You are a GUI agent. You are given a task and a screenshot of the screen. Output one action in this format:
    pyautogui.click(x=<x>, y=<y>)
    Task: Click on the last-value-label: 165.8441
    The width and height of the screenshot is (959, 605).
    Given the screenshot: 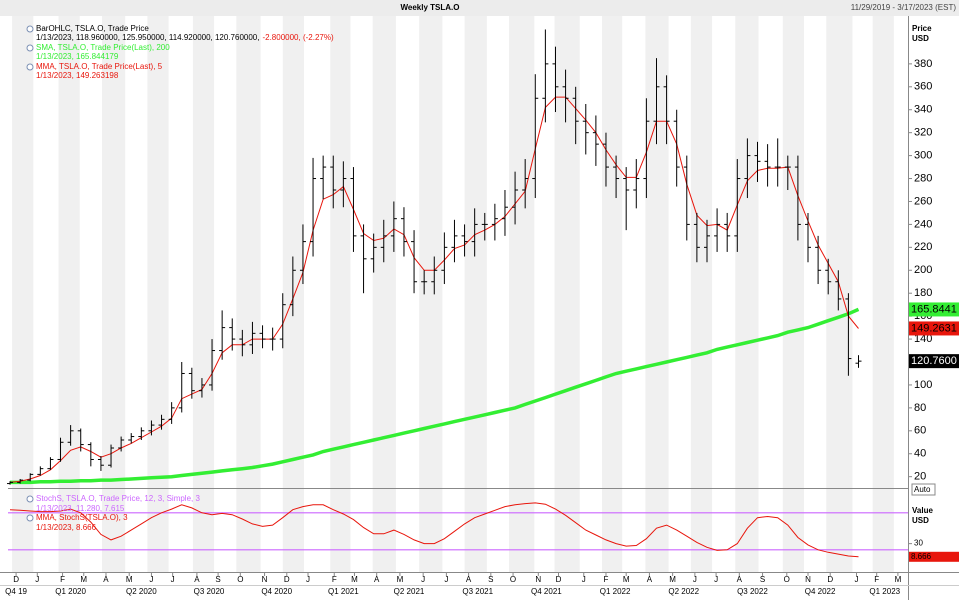 What is the action you would take?
    pyautogui.click(x=934, y=309)
    